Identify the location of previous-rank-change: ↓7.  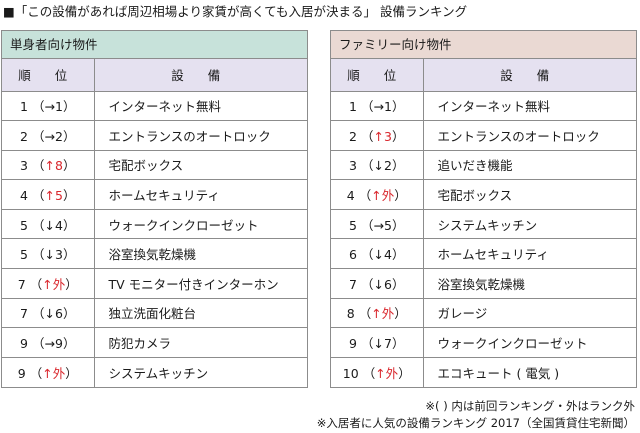
(382, 344).